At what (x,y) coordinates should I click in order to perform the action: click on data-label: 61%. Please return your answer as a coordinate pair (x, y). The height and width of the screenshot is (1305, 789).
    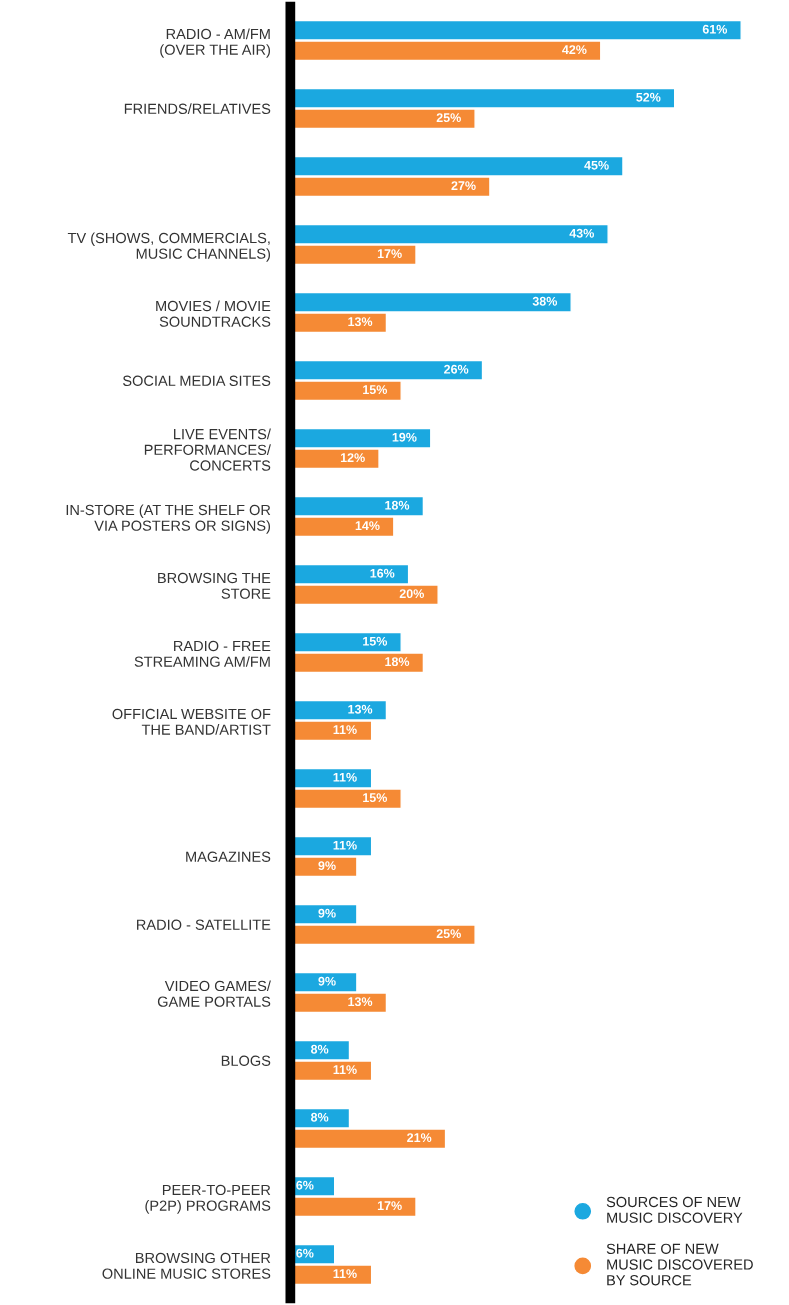
    Looking at the image, I should click on (715, 29).